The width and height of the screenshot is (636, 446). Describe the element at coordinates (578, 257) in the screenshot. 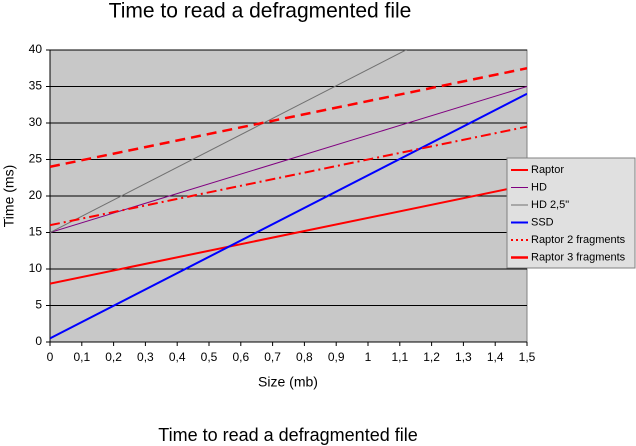

I see `legend-label: Raptor 3 fragments` at that location.